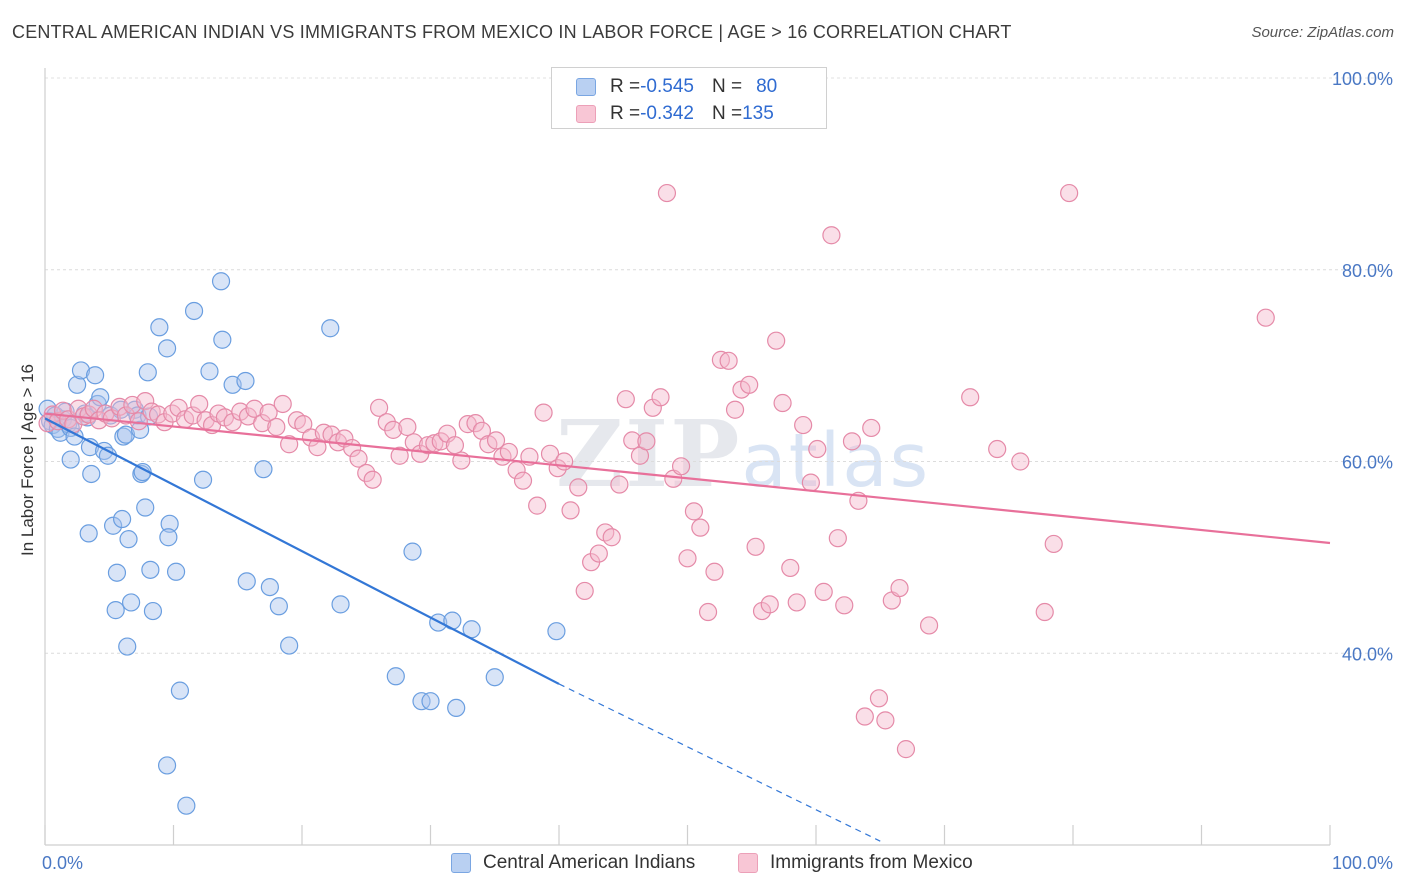 The image size is (1406, 892). What do you see at coordinates (302, 551) in the screenshot?
I see `trend-line-central-american-indians` at bounding box center [302, 551].